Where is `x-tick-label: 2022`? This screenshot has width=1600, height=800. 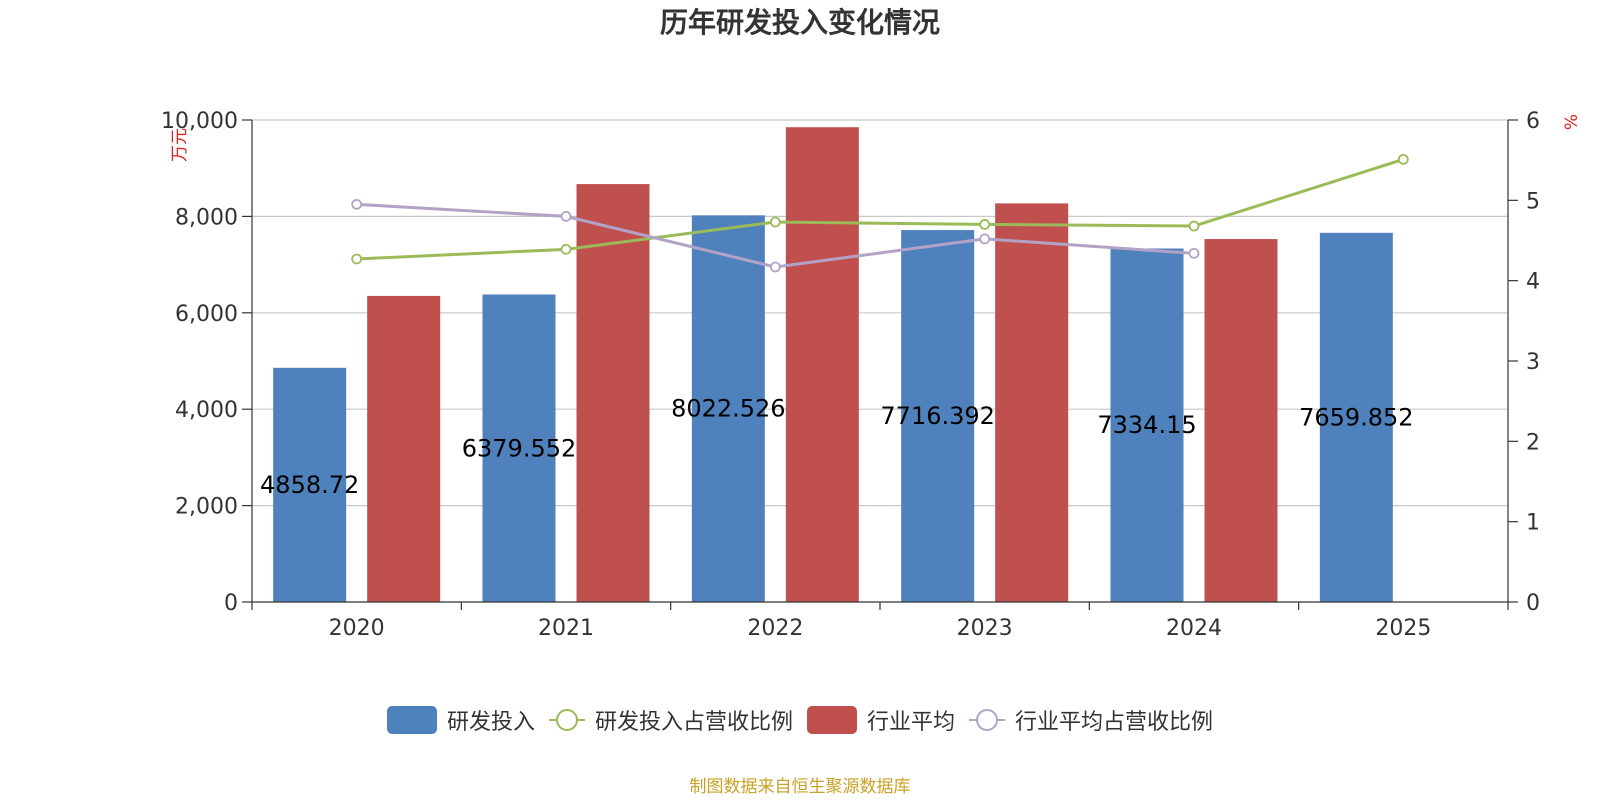 x-tick-label: 2022 is located at coordinates (775, 628).